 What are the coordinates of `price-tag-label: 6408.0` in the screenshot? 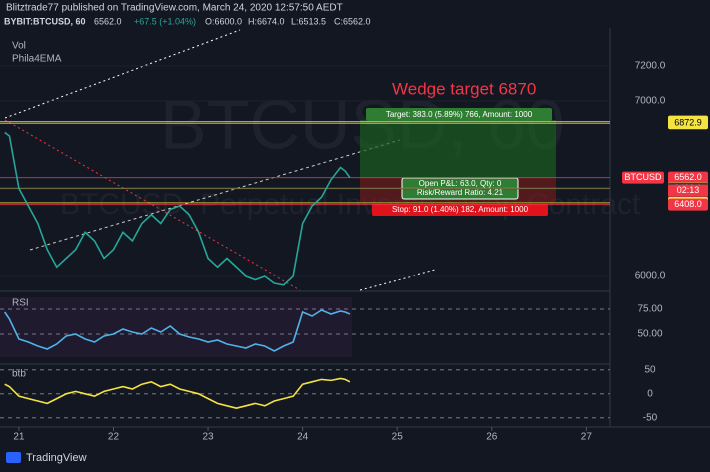 It's located at (688, 204).